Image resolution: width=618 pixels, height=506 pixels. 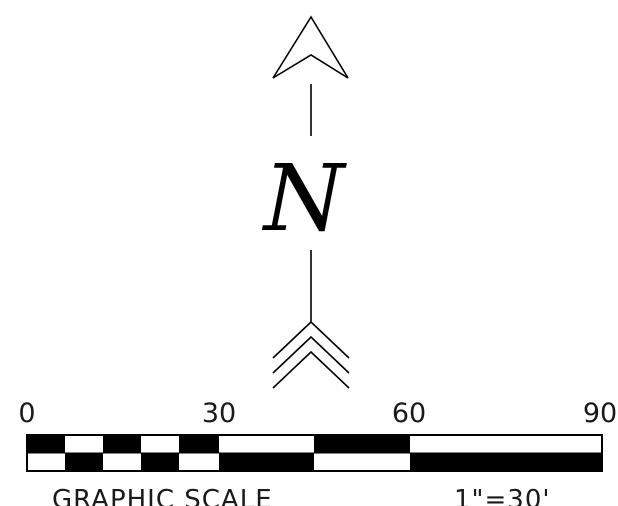 What do you see at coordinates (305, 198) in the screenshot?
I see `north-letter: N` at bounding box center [305, 198].